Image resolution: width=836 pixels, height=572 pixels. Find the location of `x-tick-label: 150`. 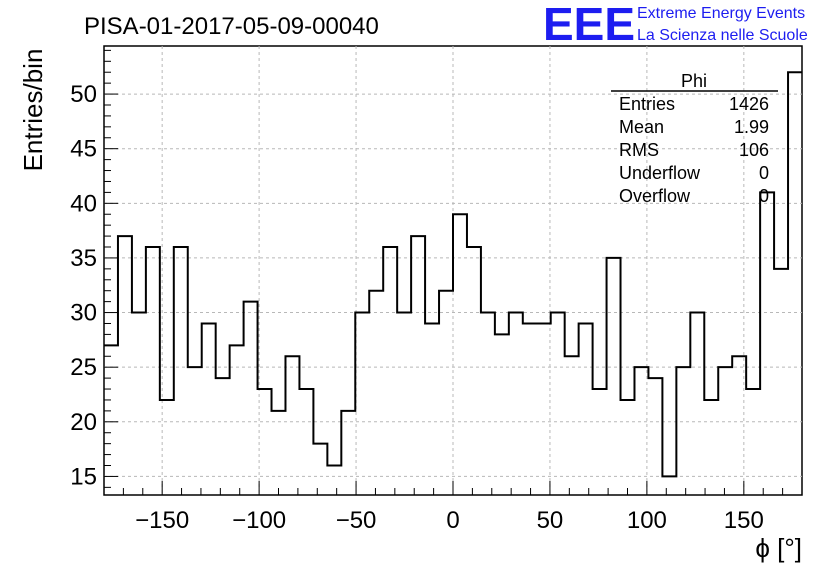

x-tick-label: 150 is located at coordinates (744, 520).